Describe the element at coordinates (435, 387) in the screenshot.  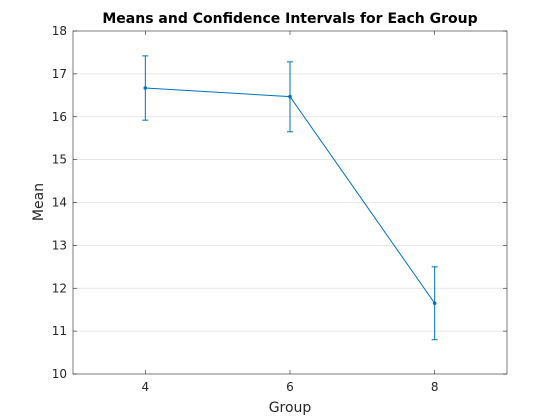
I see `x-tick-label: 8` at that location.